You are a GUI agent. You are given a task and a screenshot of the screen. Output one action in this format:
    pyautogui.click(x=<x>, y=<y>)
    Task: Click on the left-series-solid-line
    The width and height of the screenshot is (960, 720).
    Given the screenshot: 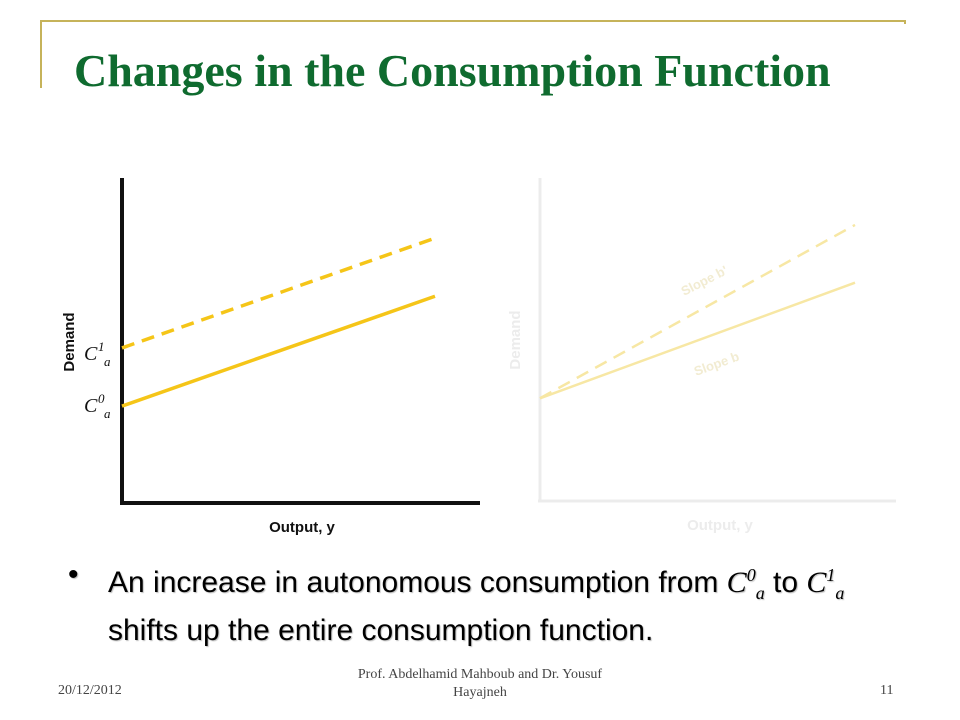 What is the action you would take?
    pyautogui.click(x=278, y=351)
    